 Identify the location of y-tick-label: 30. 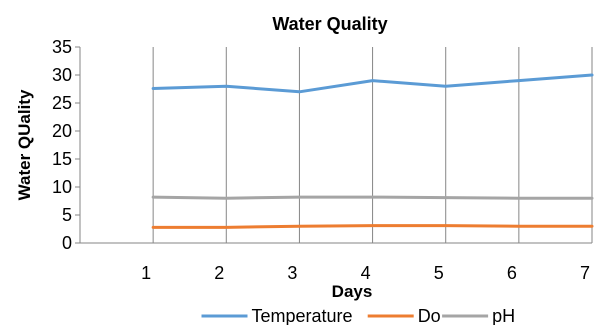
(62, 75).